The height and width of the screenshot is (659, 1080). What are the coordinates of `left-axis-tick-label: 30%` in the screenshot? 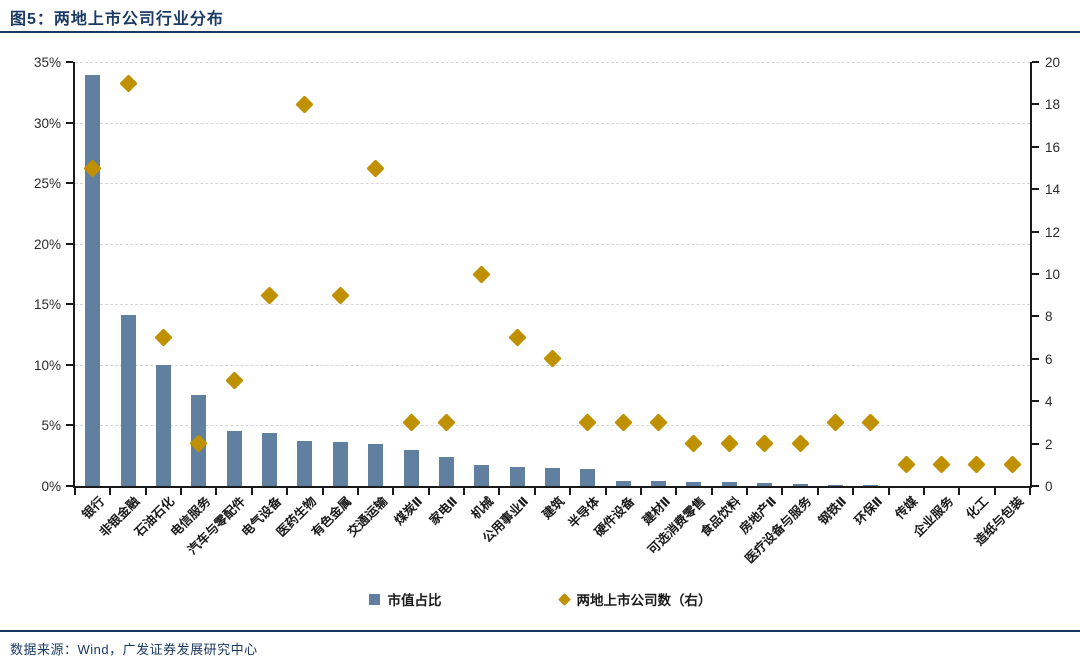 It's located at (47, 123).